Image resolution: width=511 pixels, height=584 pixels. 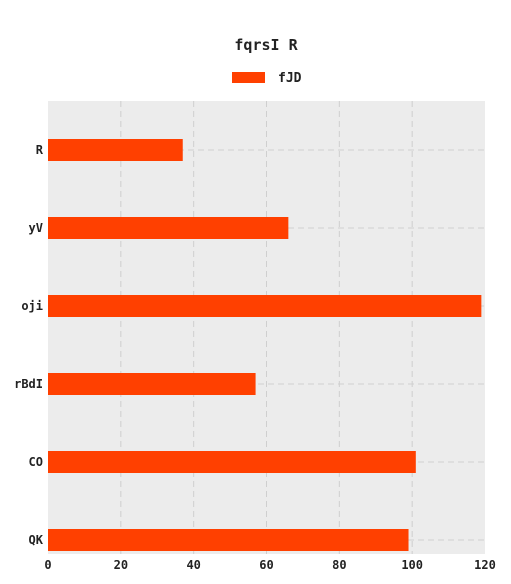 What do you see at coordinates (290, 78) in the screenshot?
I see `legend-label: fJD` at bounding box center [290, 78].